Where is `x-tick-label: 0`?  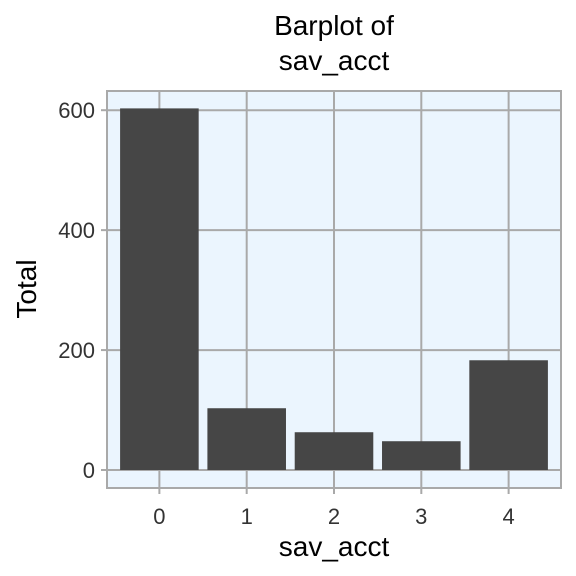 x-tick-label: 0 is located at coordinates (159, 516).